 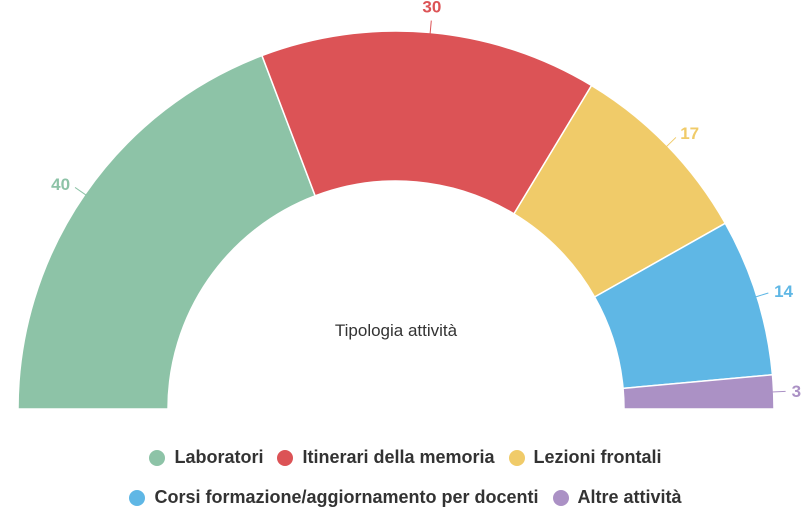 I want to click on connector-line-lezioni, so click(x=671, y=142).